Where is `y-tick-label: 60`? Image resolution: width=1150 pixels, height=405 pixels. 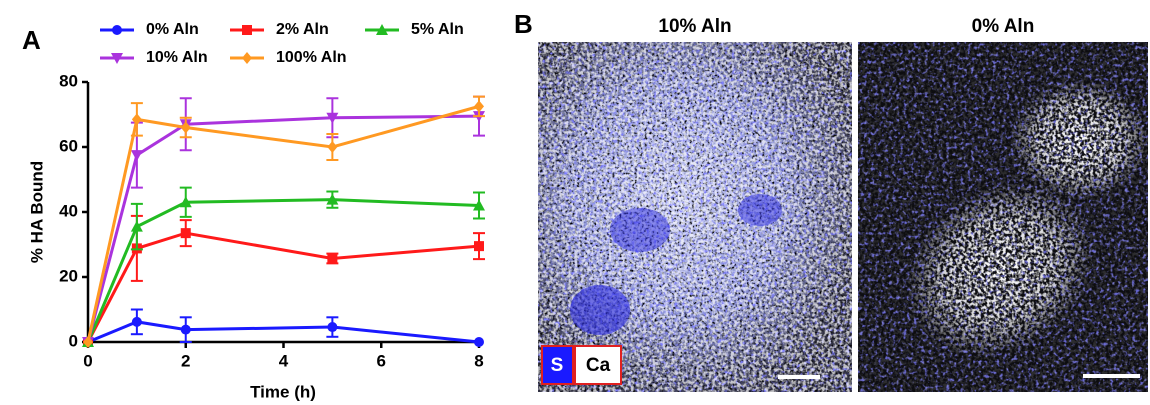
y-tick-label: 60 is located at coordinates (68, 145).